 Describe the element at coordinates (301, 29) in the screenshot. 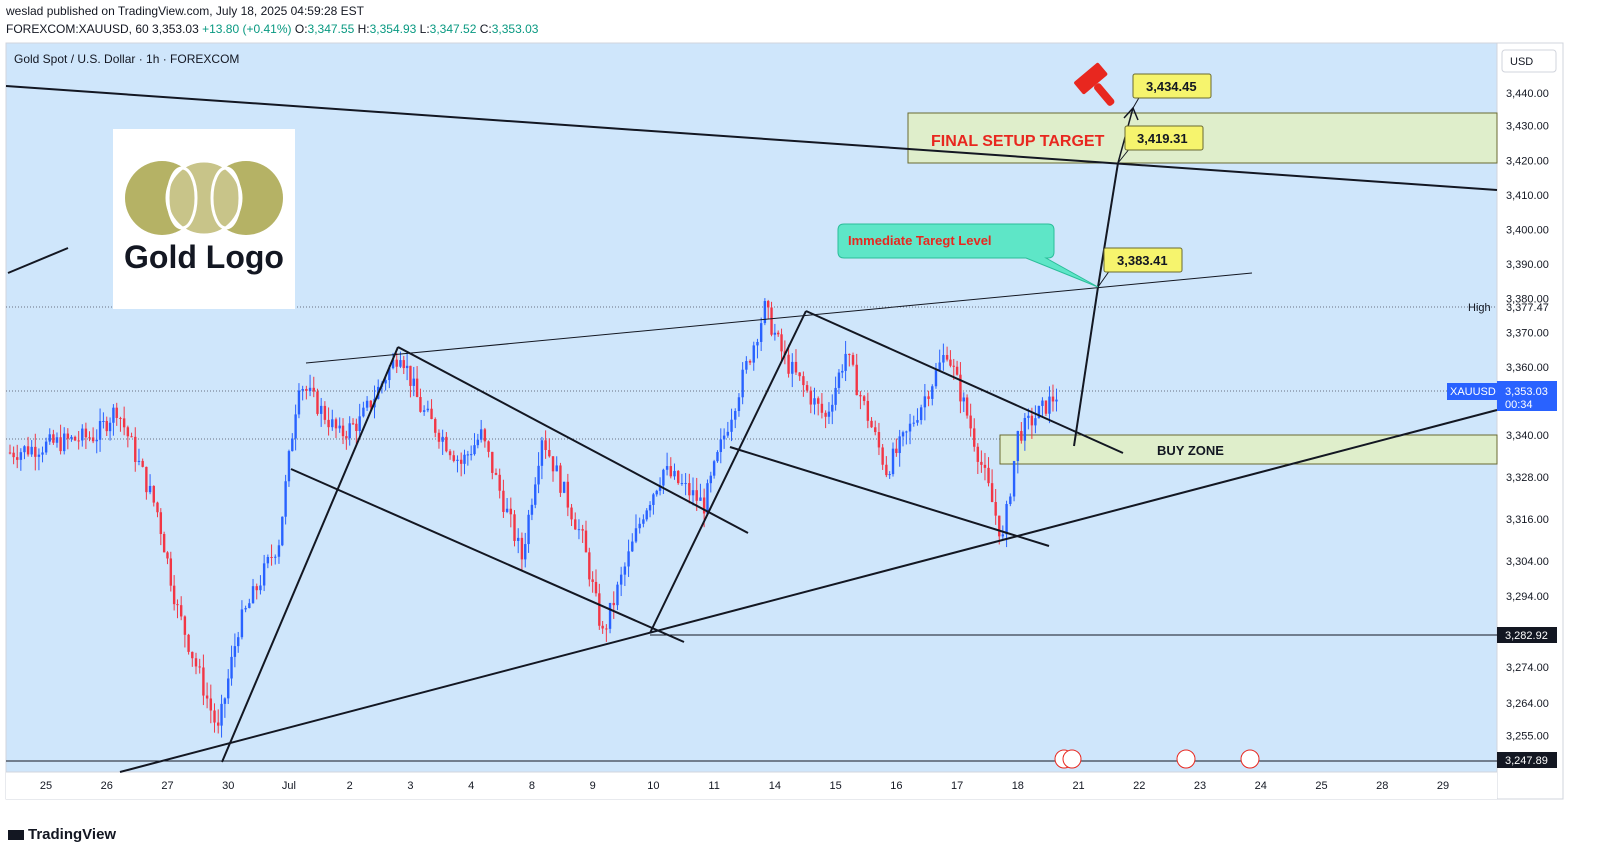

I see `open-label: O:` at that location.